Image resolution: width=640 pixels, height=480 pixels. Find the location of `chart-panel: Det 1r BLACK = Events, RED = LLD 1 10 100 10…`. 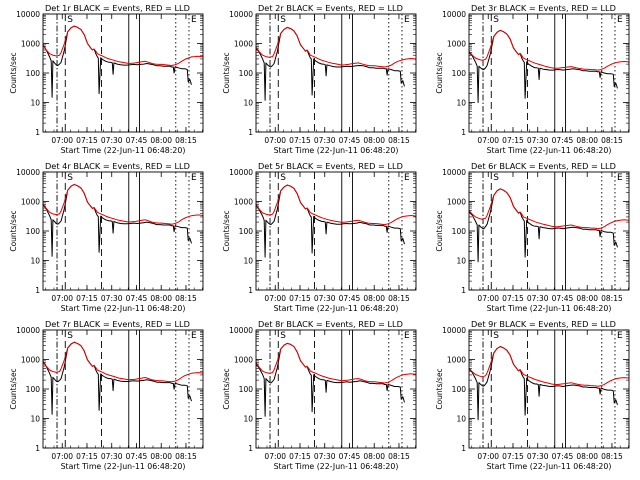

chart-panel: Det 1r BLACK = Events, RED = LLD 1 10 100 10… is located at coordinates (106, 79).